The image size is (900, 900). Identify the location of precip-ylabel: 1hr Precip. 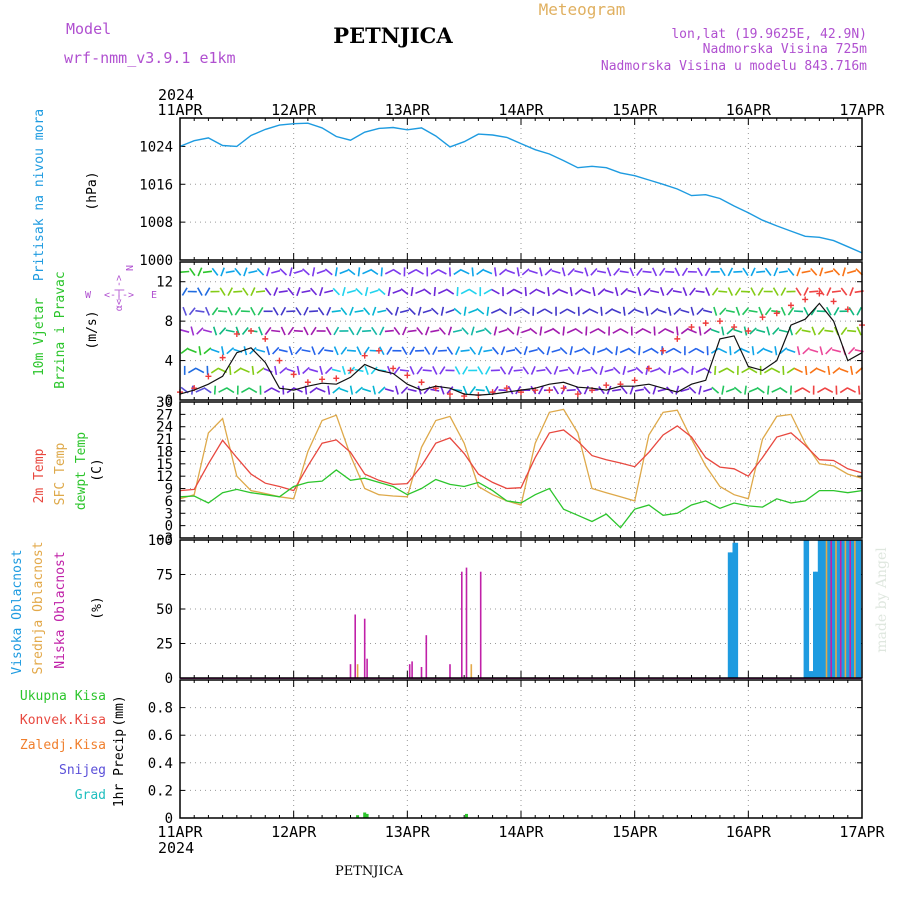
(119, 768).